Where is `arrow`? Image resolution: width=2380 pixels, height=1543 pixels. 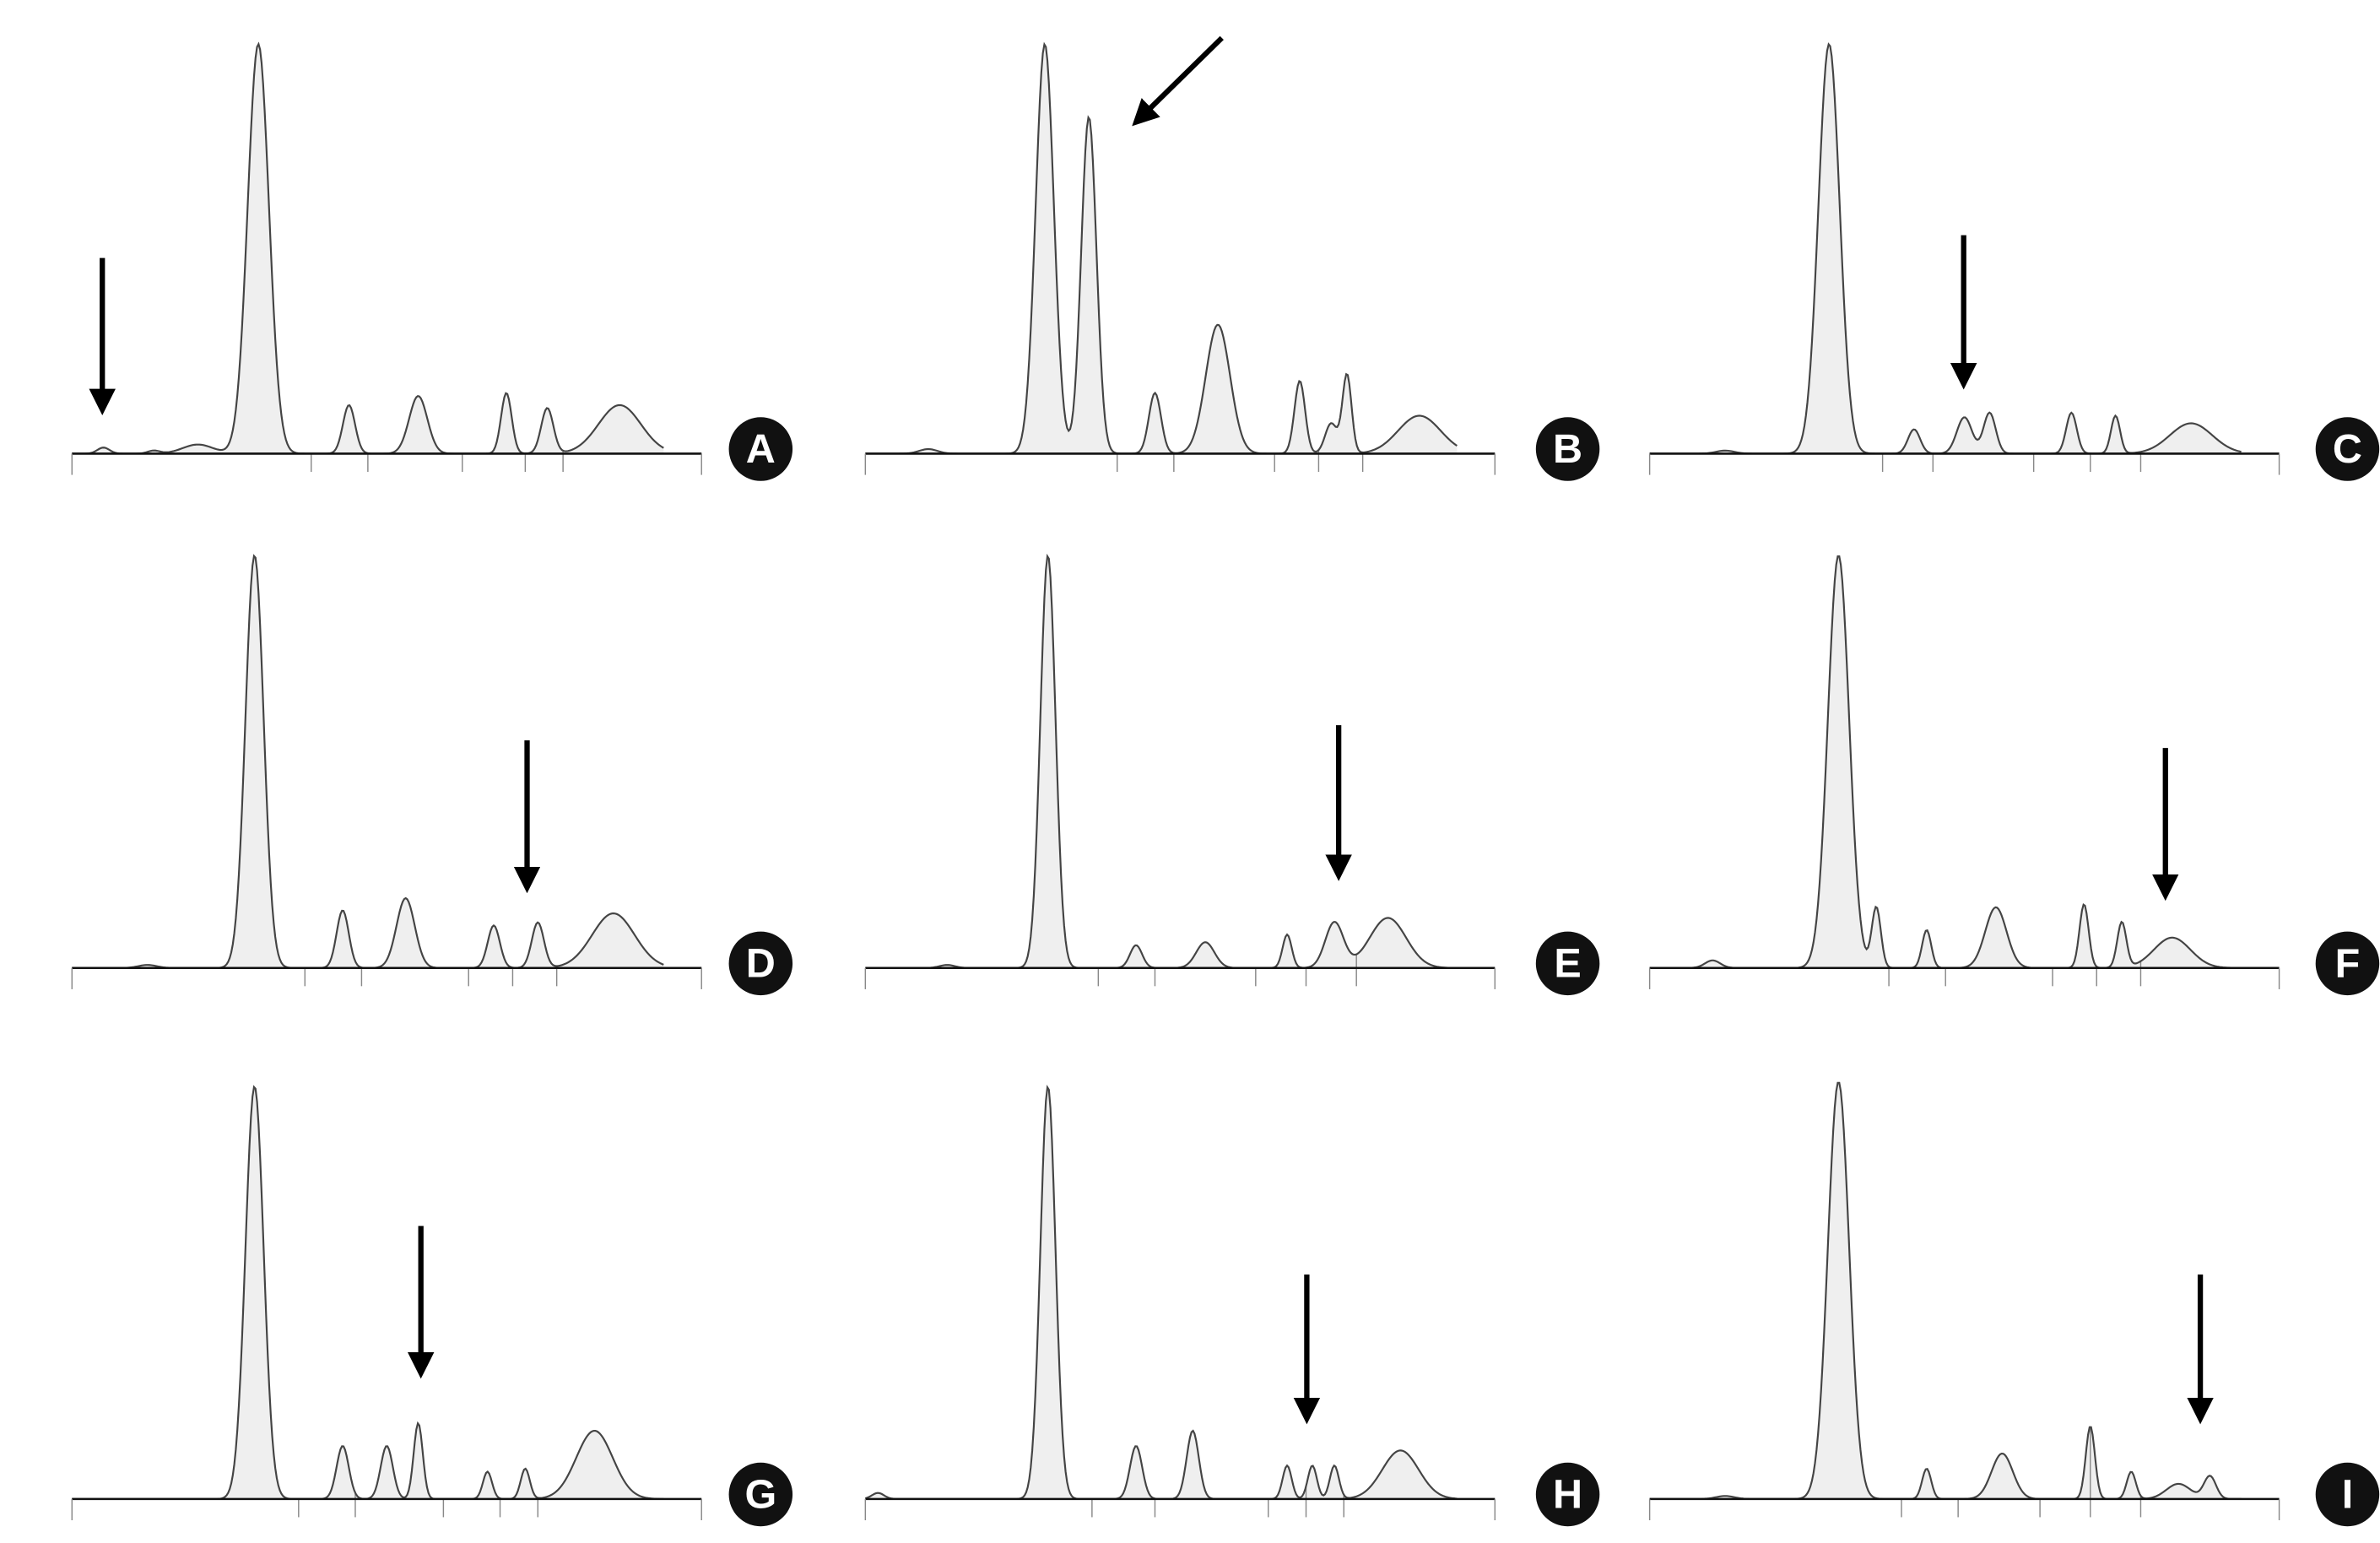 arrow is located at coordinates (1178, 81).